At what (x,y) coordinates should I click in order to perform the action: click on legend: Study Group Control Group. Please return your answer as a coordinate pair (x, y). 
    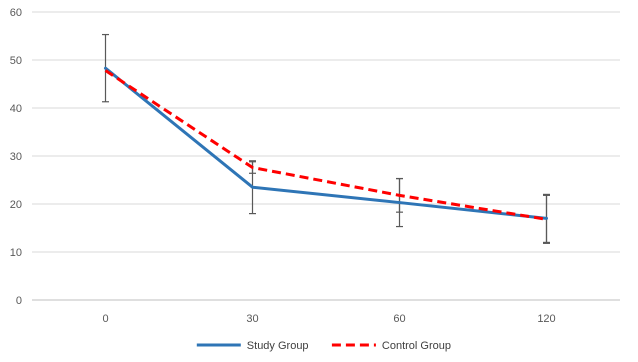
    Looking at the image, I should click on (323, 346).